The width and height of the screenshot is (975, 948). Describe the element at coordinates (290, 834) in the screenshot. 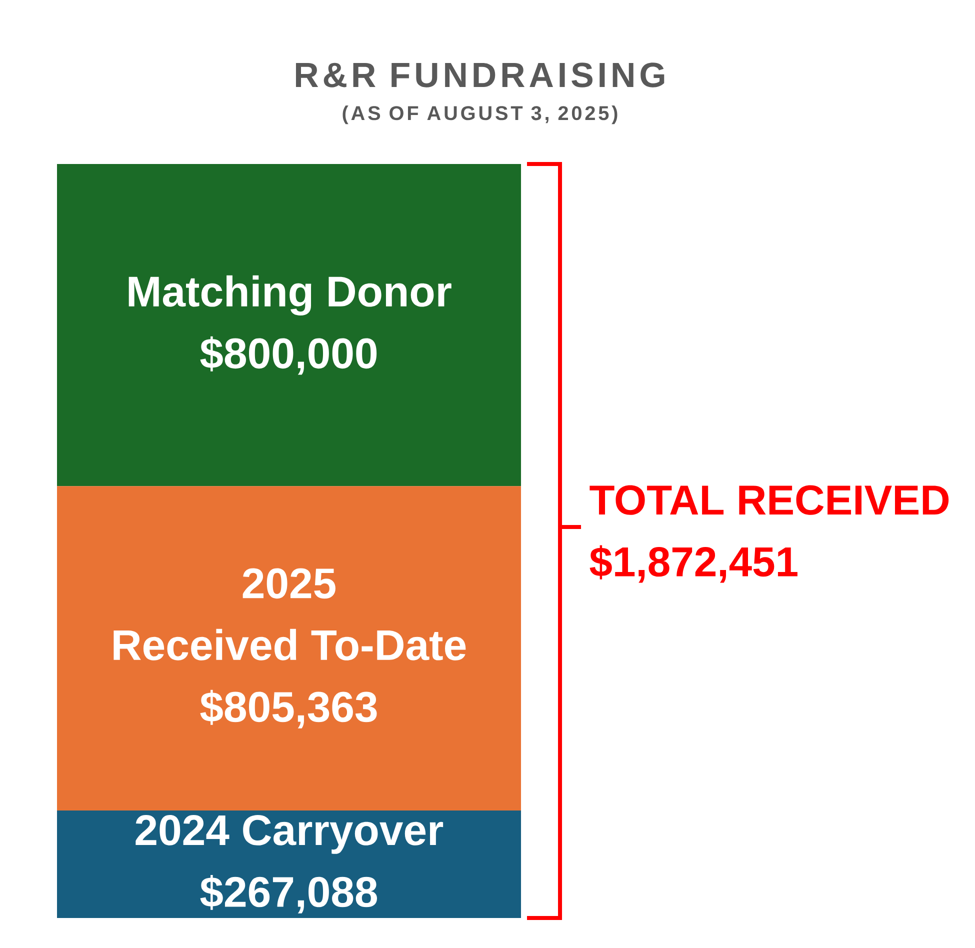

I see `series-label: 2024 Carryover` at that location.